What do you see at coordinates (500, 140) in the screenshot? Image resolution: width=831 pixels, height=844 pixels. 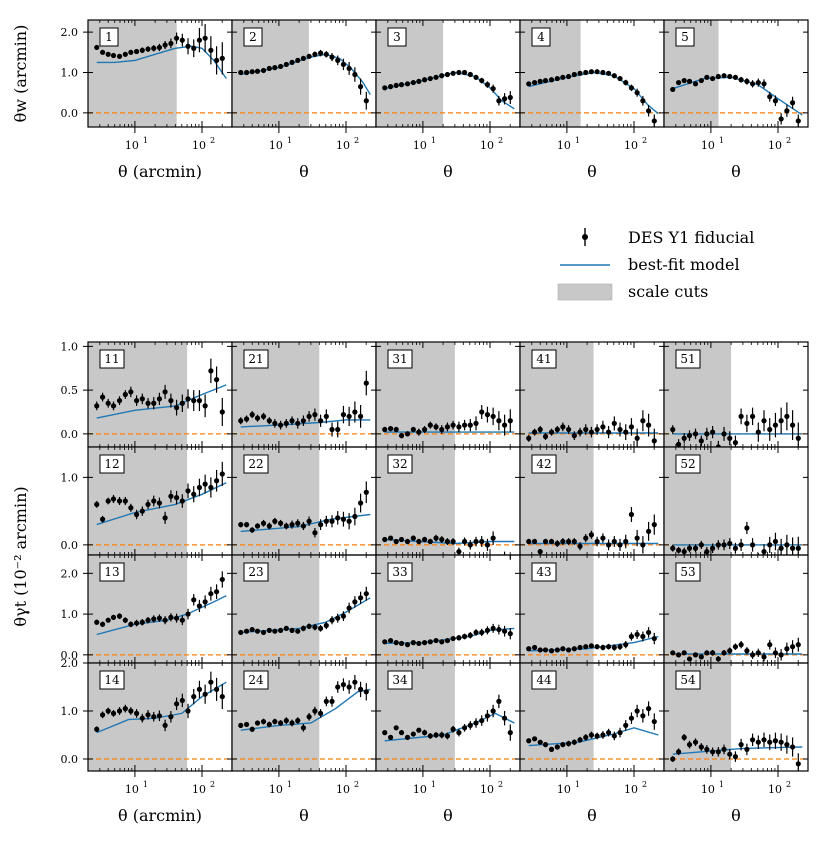 I see `x-tick-exponent: 2` at bounding box center [500, 140].